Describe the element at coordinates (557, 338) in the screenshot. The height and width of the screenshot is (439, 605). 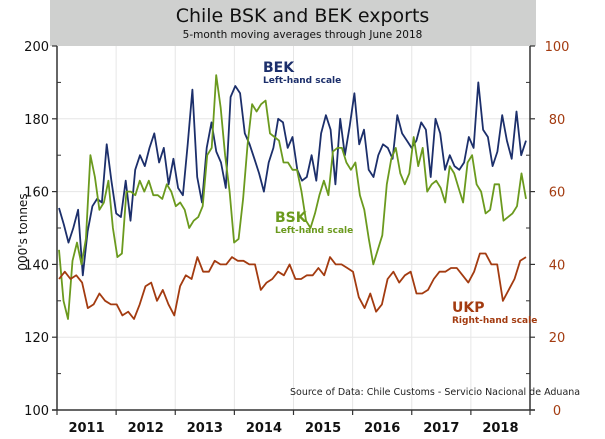
I see `y2-tick-label: 20` at that location.